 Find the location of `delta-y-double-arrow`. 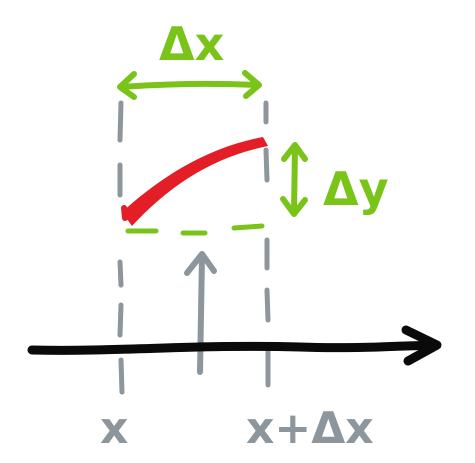

delta-y-double-arrow is located at coordinates (294, 179).